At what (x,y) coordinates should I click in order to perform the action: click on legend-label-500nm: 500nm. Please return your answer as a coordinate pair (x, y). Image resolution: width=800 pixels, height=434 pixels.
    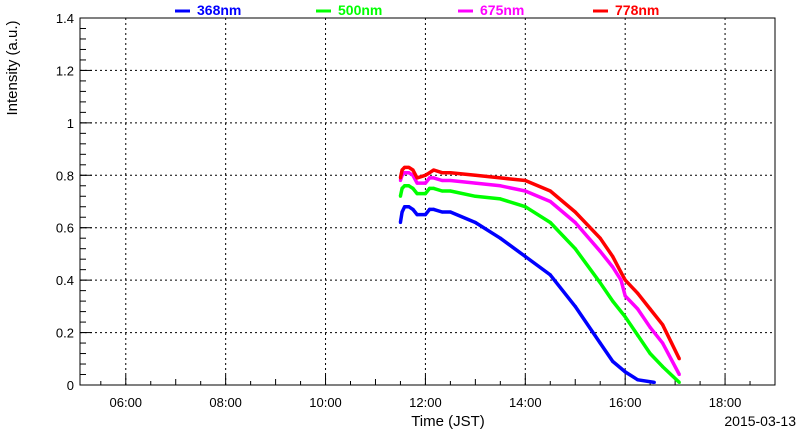
    Looking at the image, I should click on (360, 10).